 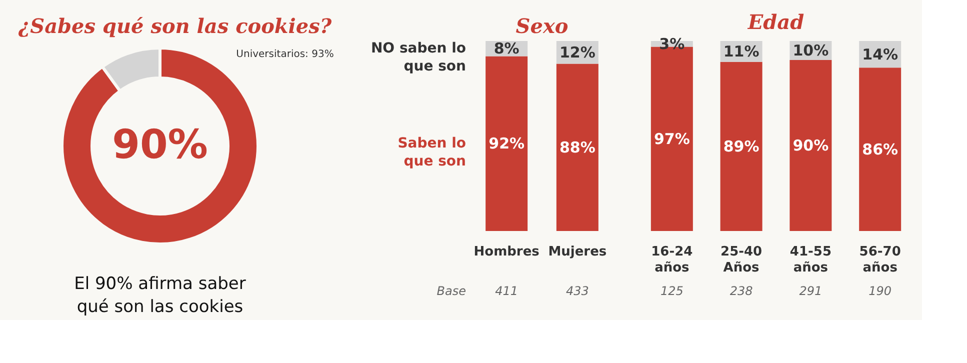 I want to click on data-label: 11%, so click(x=741, y=51).